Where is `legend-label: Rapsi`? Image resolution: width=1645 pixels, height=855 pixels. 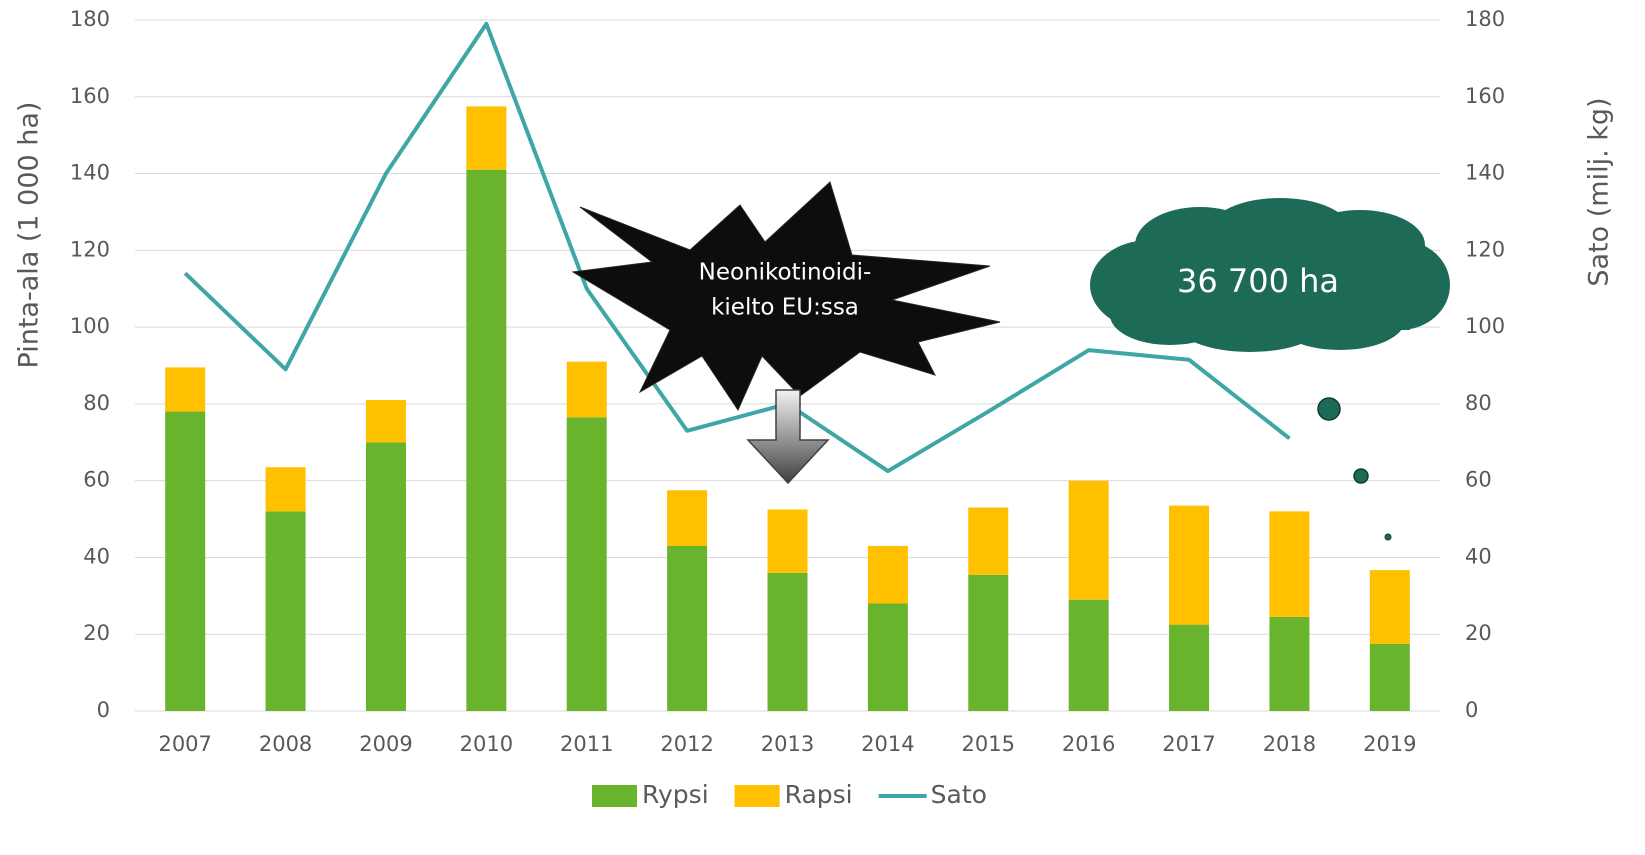 legend-label: Rapsi is located at coordinates (819, 794).